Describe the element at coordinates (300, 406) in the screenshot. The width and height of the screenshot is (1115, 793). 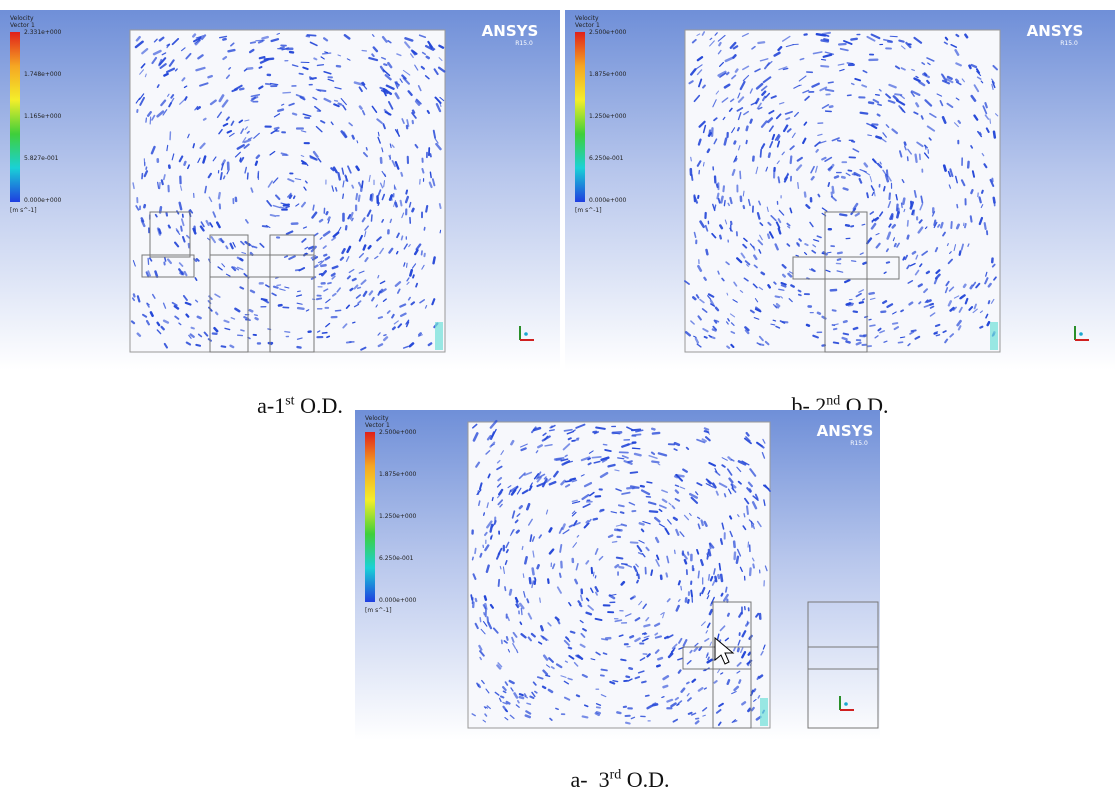
I see `caption: a-1st O.D.` at that location.